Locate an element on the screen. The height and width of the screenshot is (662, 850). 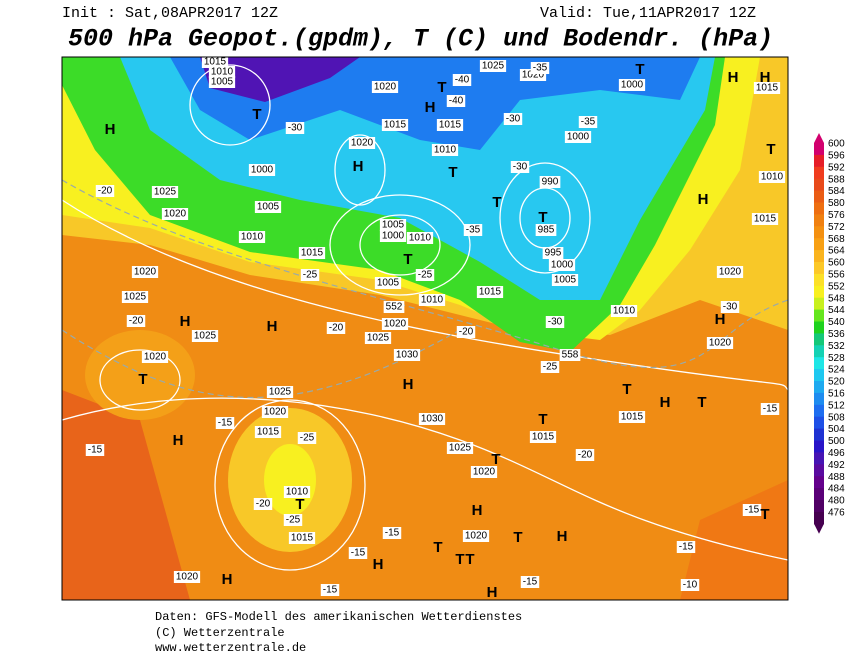
colorbar-tick-label: 540 is located at coordinates (836, 322).